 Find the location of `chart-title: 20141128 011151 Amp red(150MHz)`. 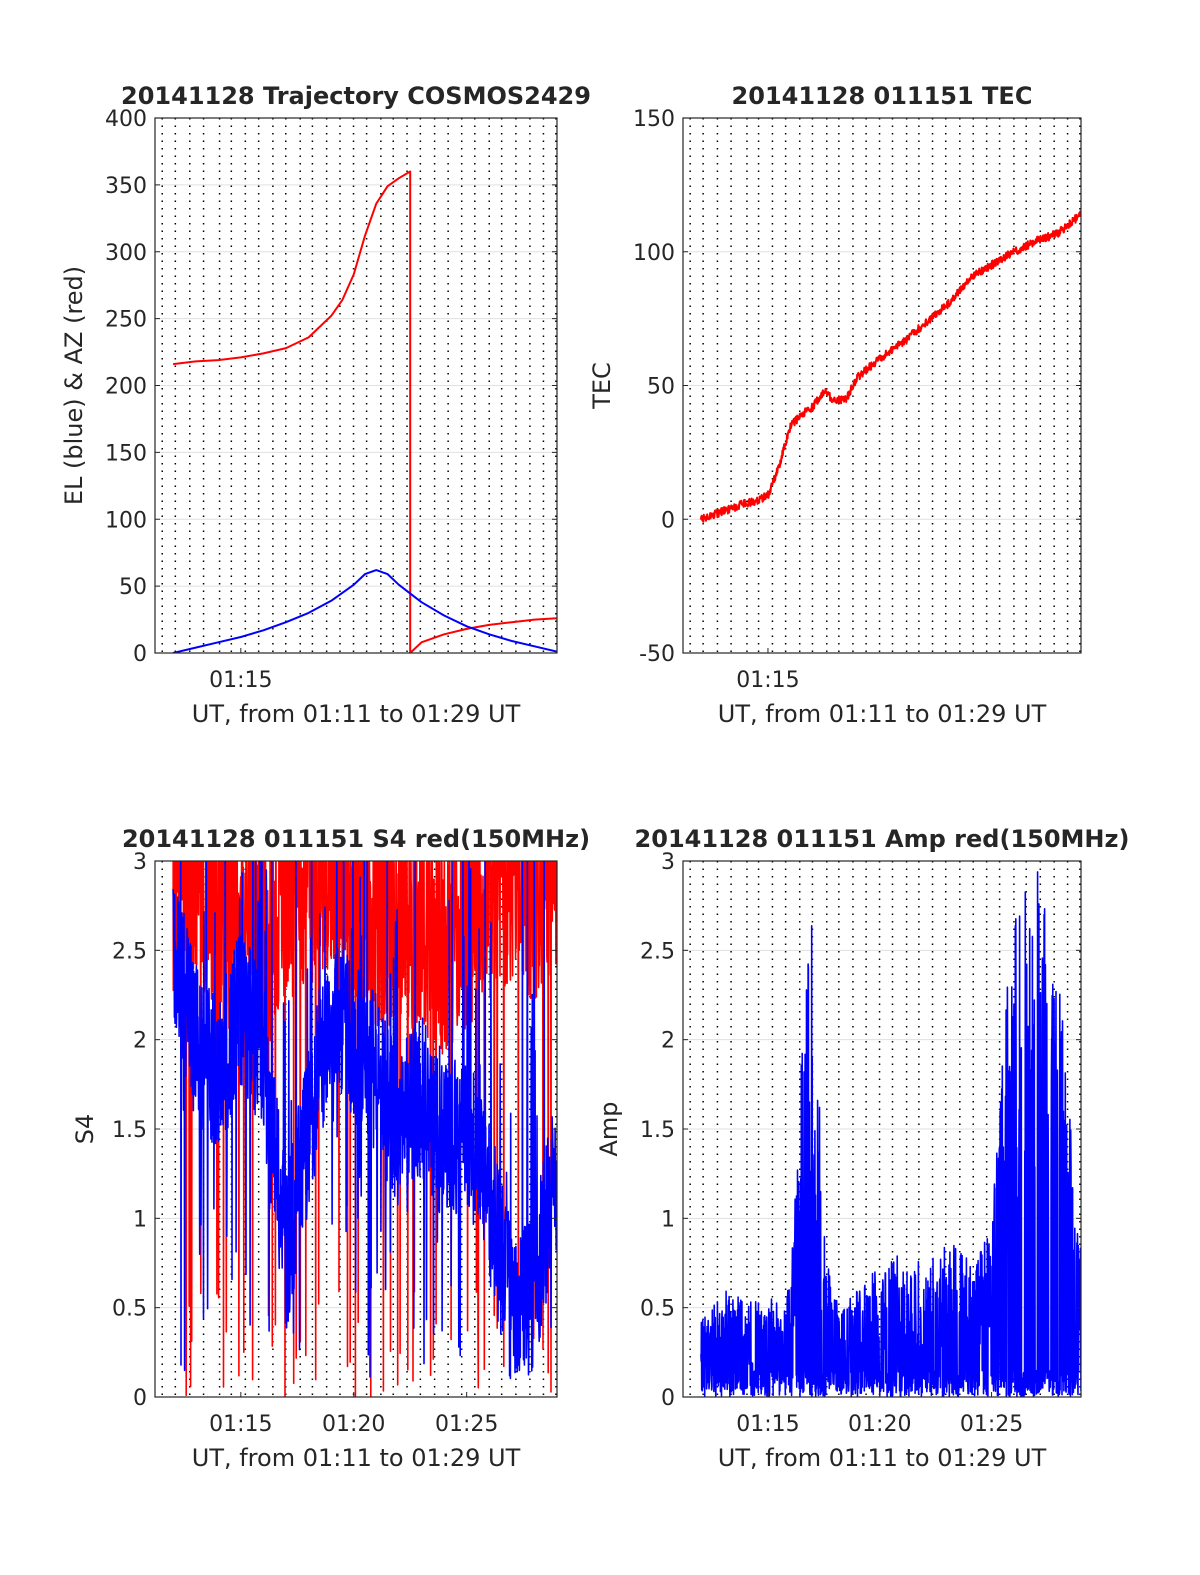

chart-title: 20141128 011151 Amp red(150MHz) is located at coordinates (882, 839).